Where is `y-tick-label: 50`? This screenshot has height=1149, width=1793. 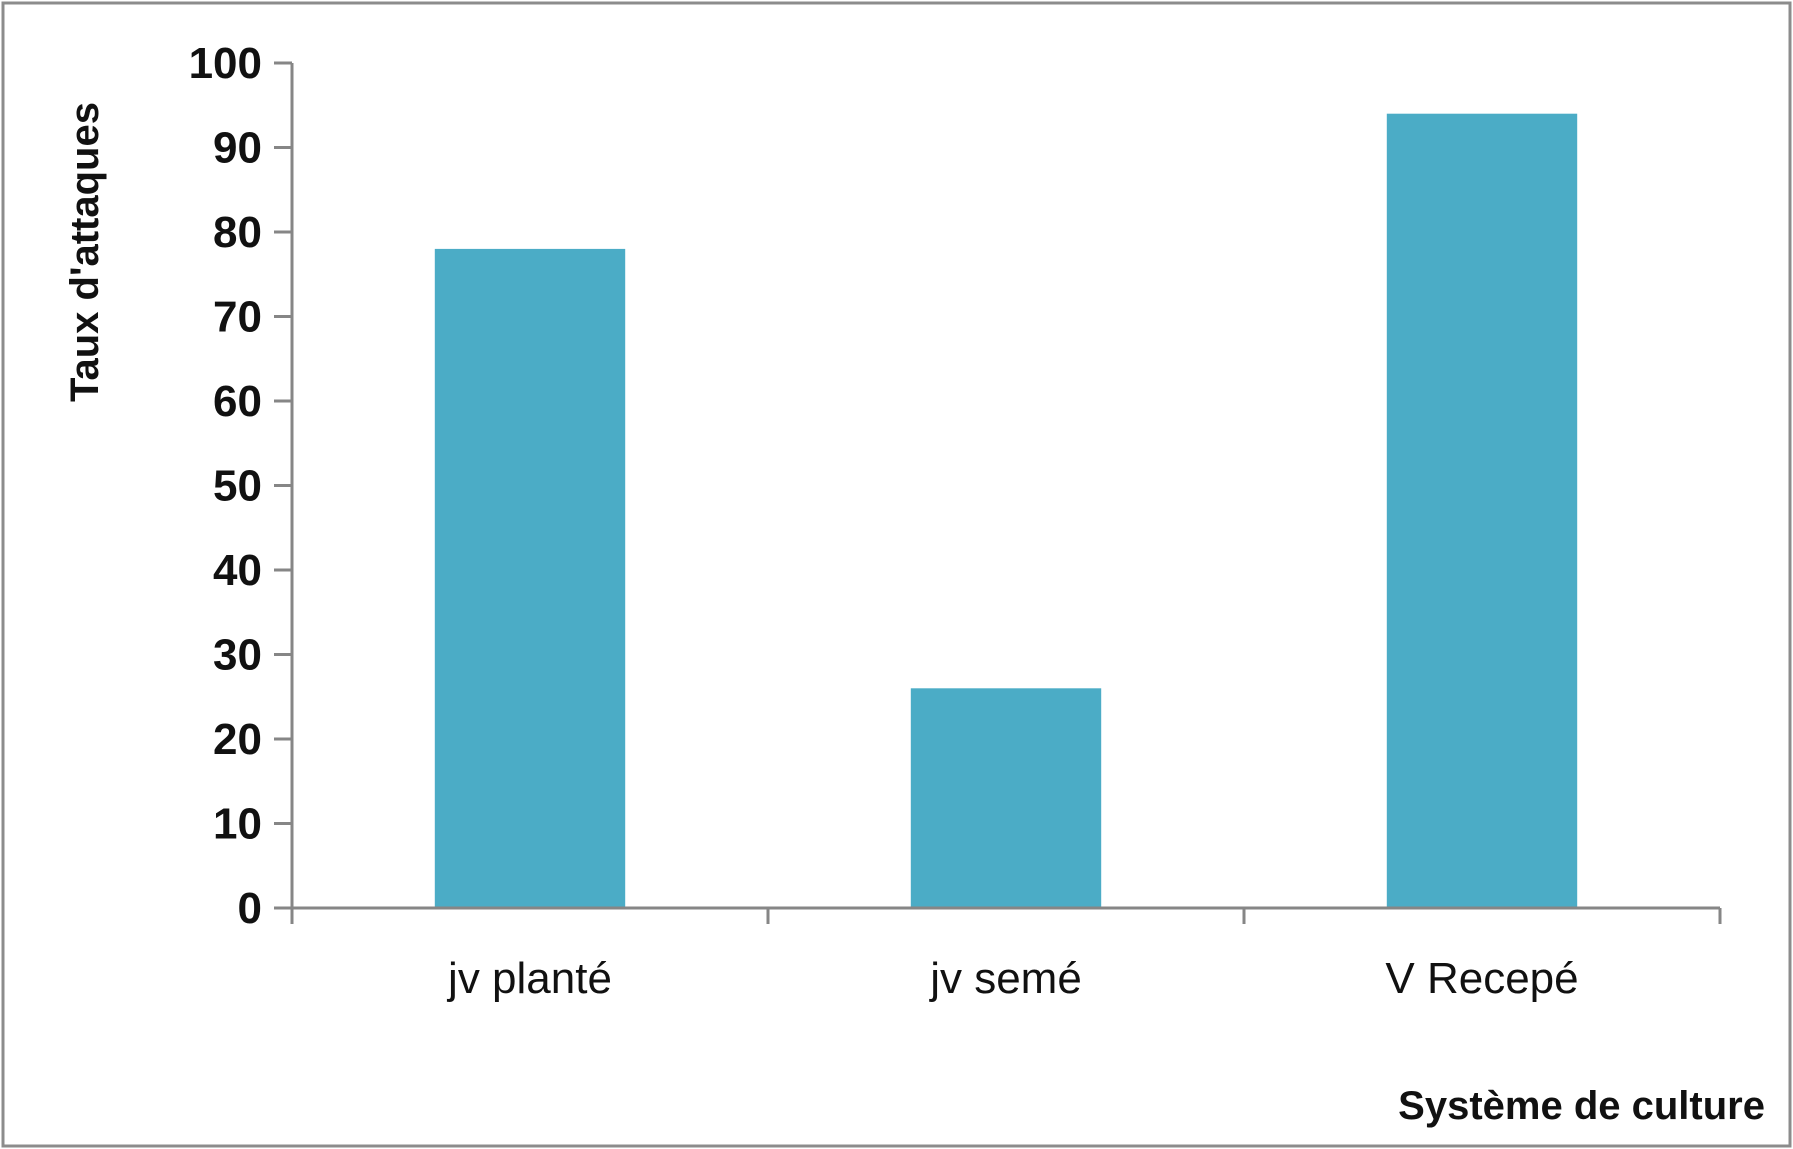
y-tick-label: 50 is located at coordinates (237, 486).